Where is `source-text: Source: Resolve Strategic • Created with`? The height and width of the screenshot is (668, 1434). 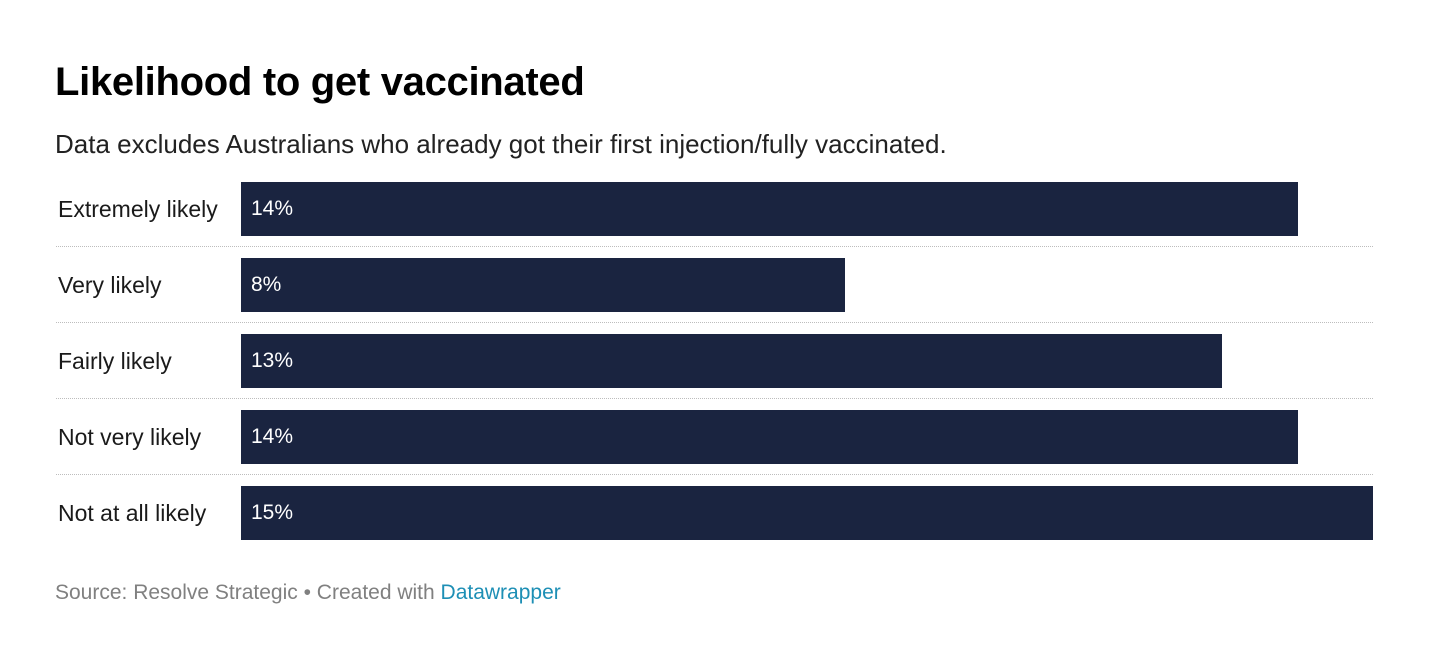
source-text: Source: Resolve Strategic • Created with is located at coordinates (248, 592).